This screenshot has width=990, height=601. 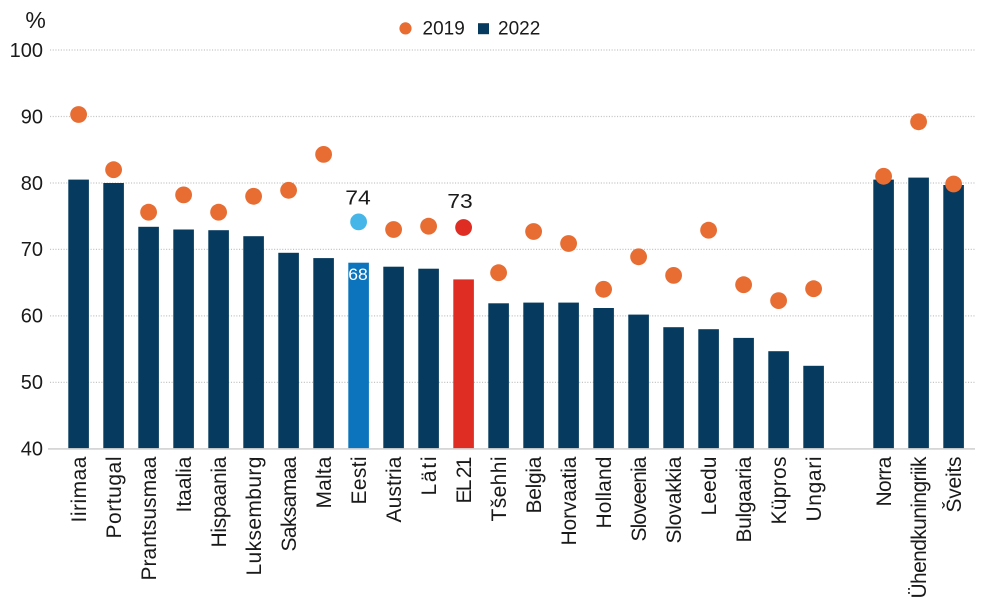 What do you see at coordinates (444, 29) in the screenshot?
I see `svg-text: 2019` at bounding box center [444, 29].